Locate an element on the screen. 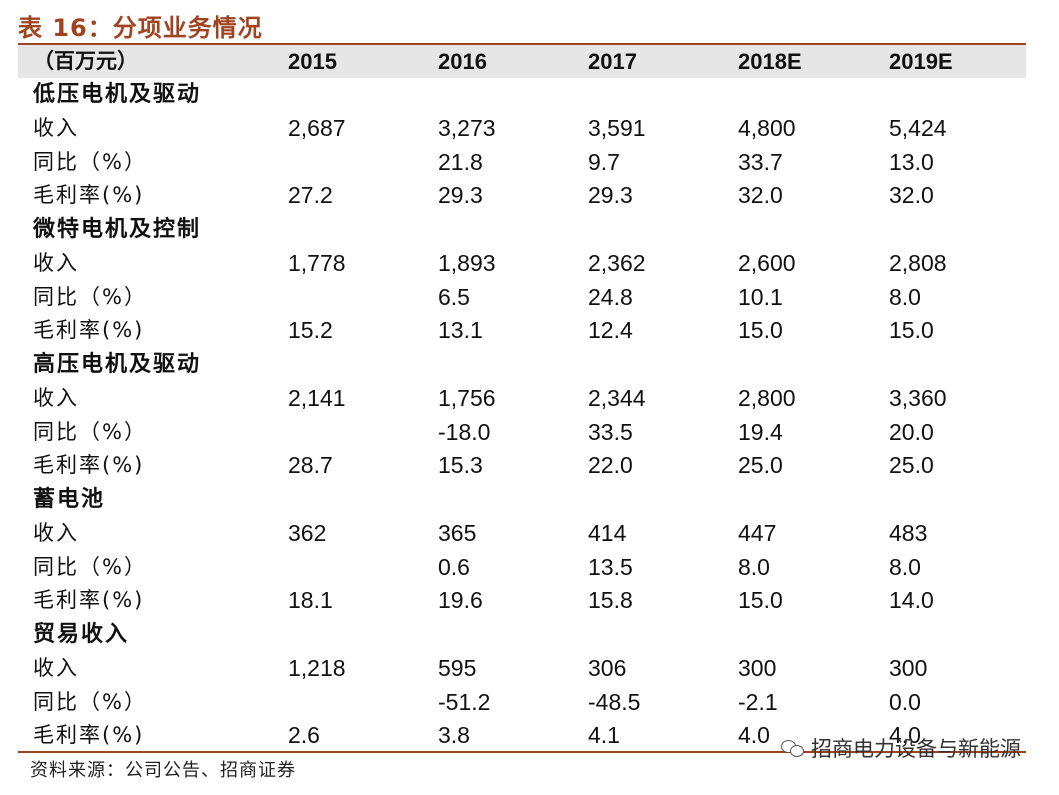 The image size is (1059, 795). header-year-2018e: 2018E is located at coordinates (770, 61).